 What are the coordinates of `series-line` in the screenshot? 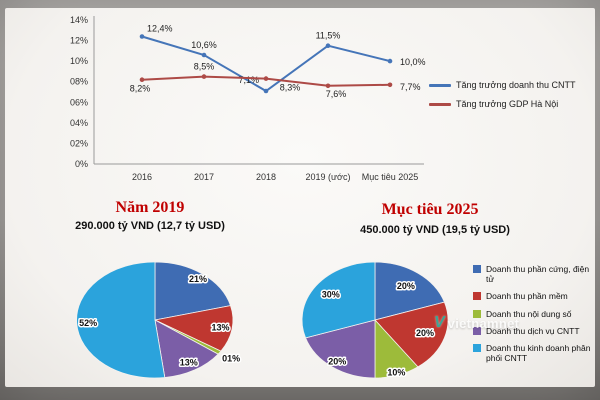 It's located at (266, 64).